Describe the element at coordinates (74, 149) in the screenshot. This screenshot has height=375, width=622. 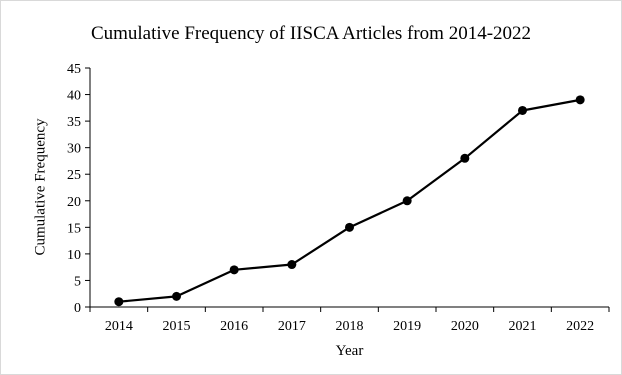
I see `y-tick-label: 30` at that location.